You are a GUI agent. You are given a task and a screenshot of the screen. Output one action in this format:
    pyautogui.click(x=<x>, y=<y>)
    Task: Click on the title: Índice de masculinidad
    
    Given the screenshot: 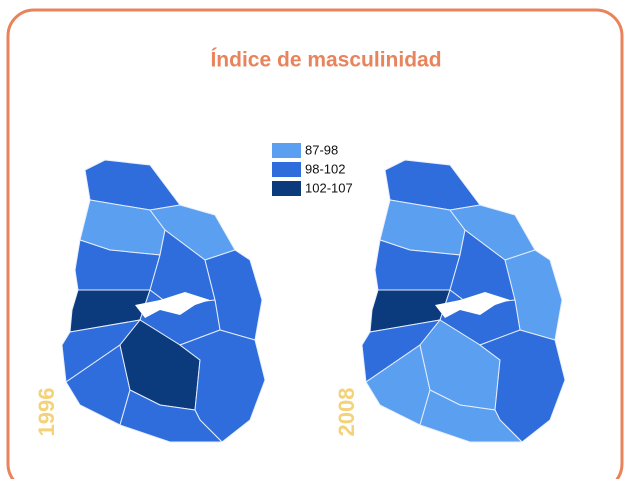 What is the action you would take?
    pyautogui.click(x=325, y=60)
    